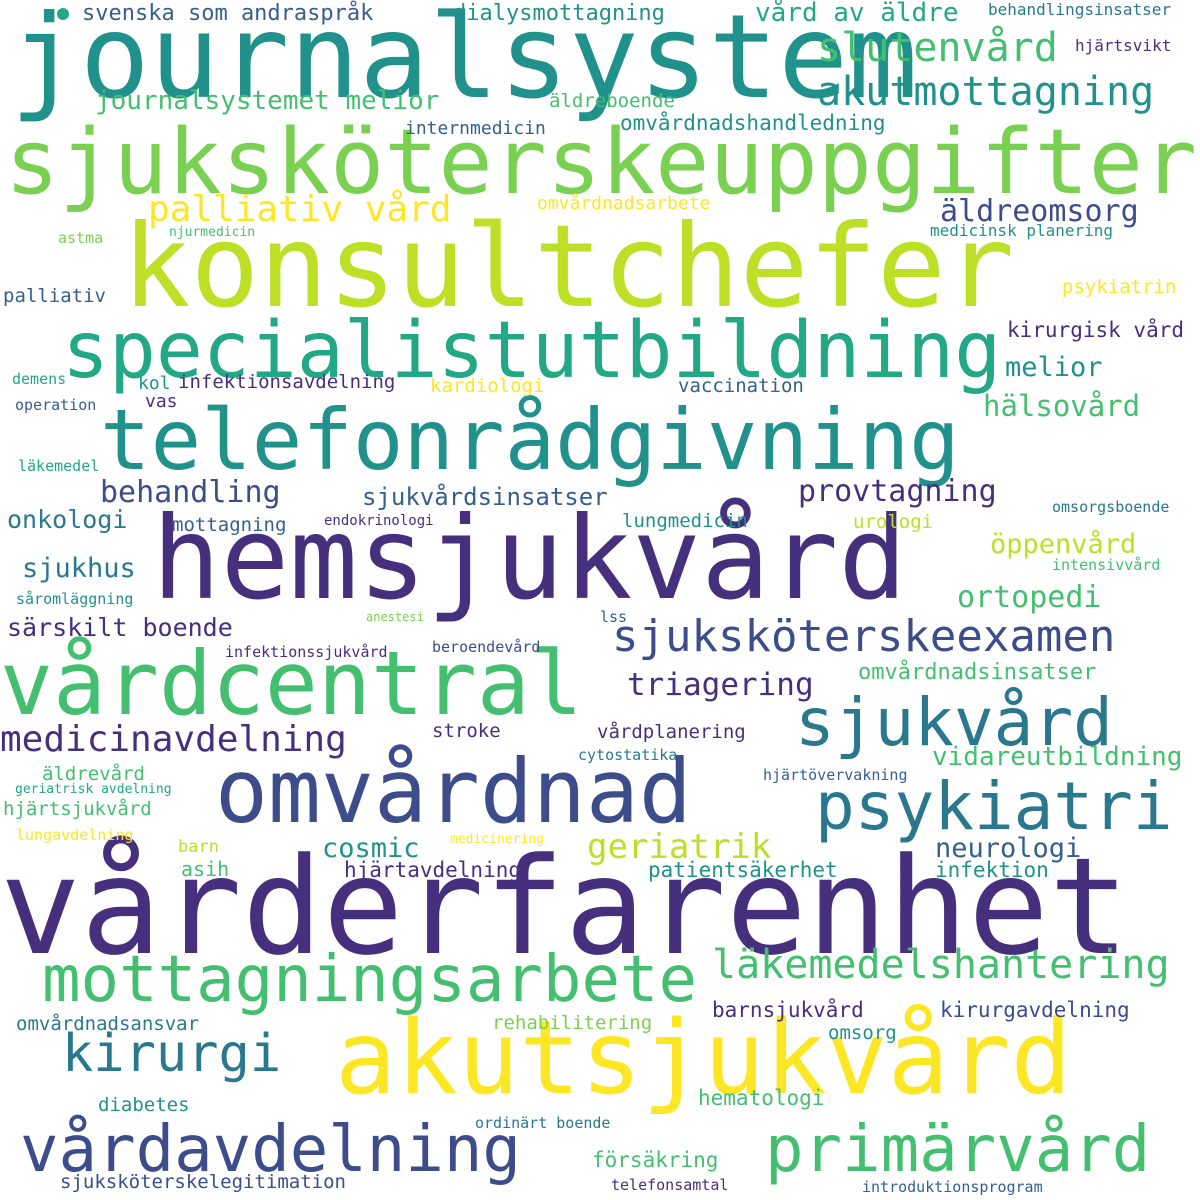 Image resolution: width=1200 pixels, height=1200 pixels. What do you see at coordinates (1111, 507) in the screenshot?
I see `word-58: omsorgsboende` at bounding box center [1111, 507].